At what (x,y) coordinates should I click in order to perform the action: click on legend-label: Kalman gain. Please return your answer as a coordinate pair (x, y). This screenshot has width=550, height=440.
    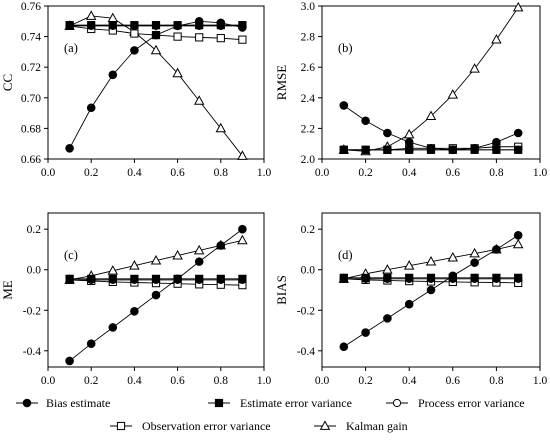
    Looking at the image, I should click on (377, 426).